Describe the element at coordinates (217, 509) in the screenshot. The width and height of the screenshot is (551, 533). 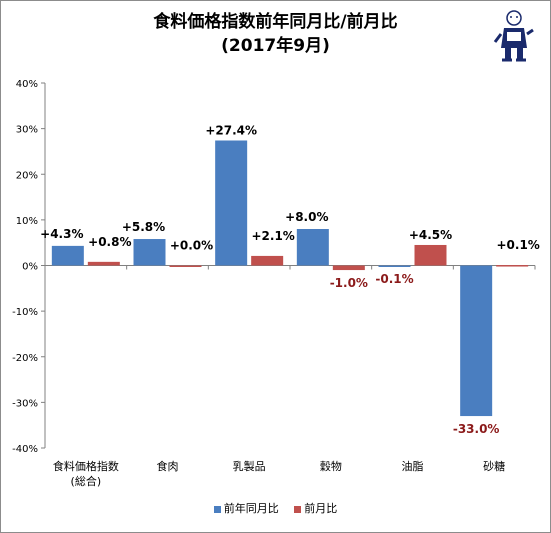
I see `legend-swatch-series1` at that location.